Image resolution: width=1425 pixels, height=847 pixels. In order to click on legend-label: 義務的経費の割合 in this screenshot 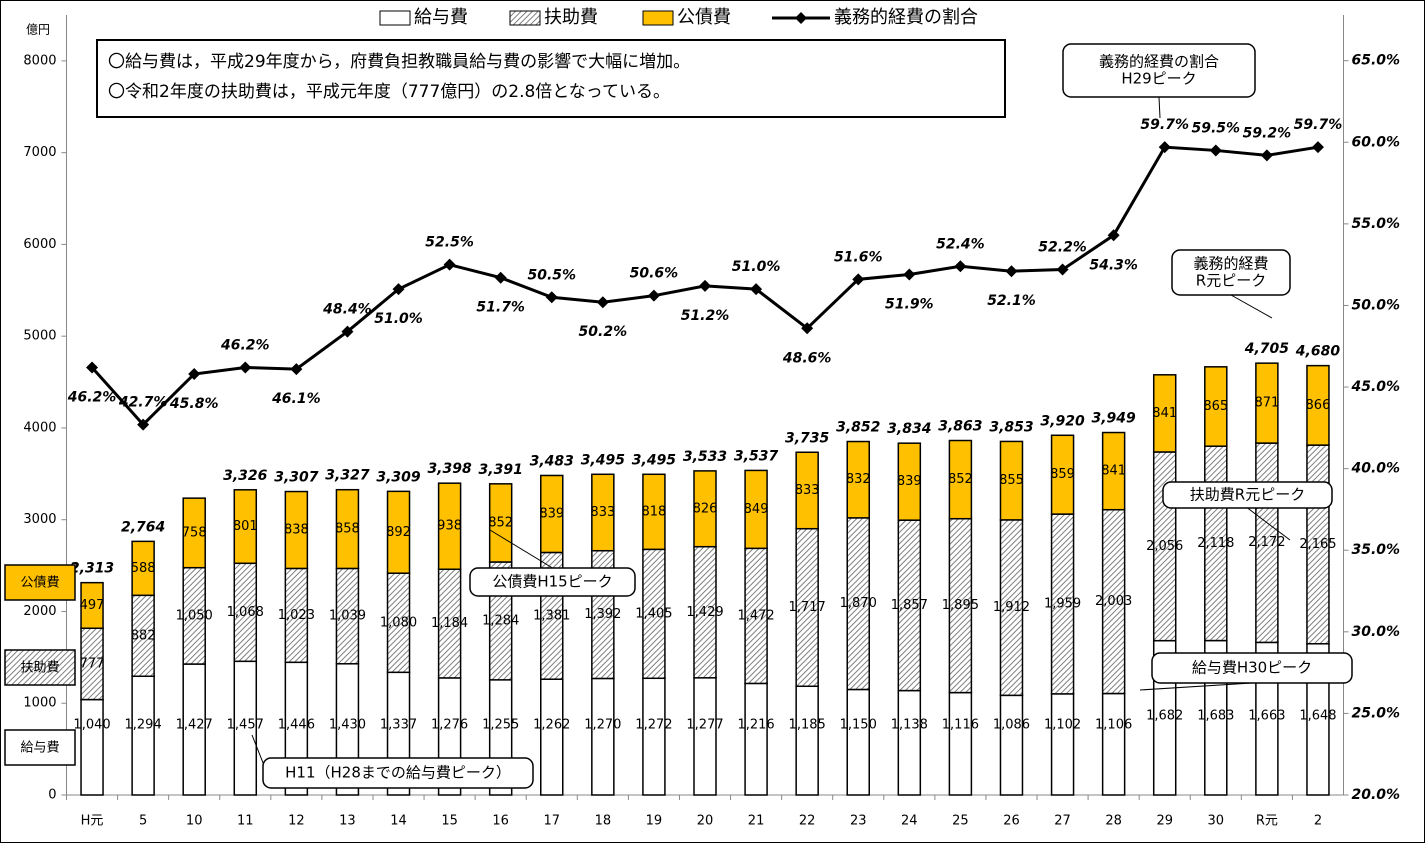, I will do `click(906, 17)`.